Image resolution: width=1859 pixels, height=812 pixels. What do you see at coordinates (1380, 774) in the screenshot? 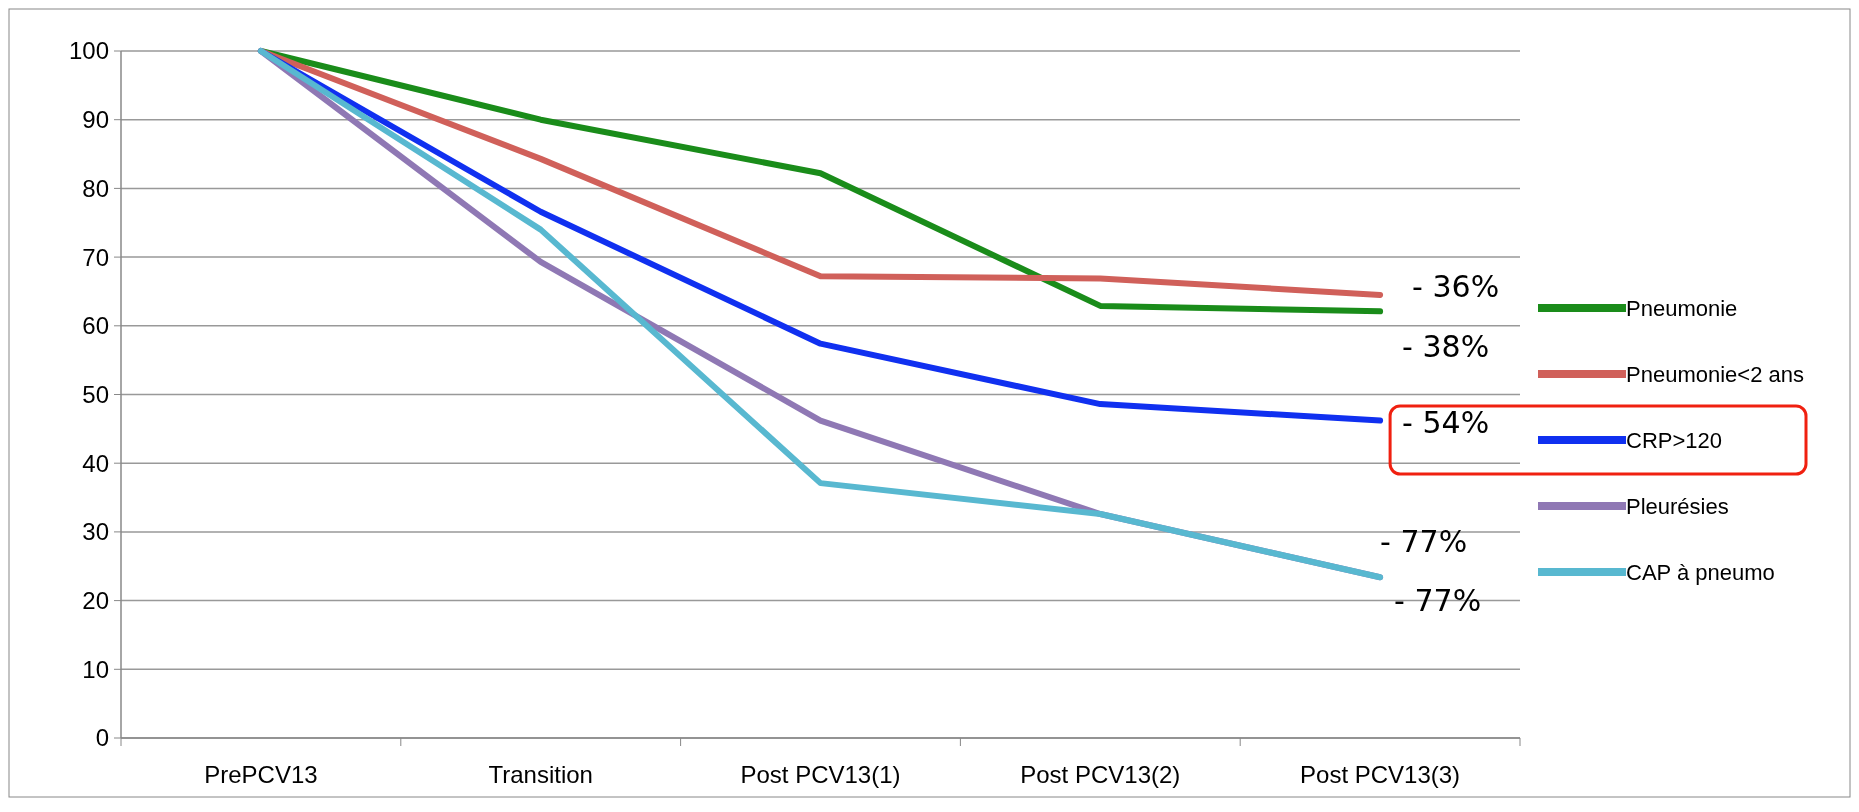
I see `x-tick-label: Post PCV13(3)` at bounding box center [1380, 774].